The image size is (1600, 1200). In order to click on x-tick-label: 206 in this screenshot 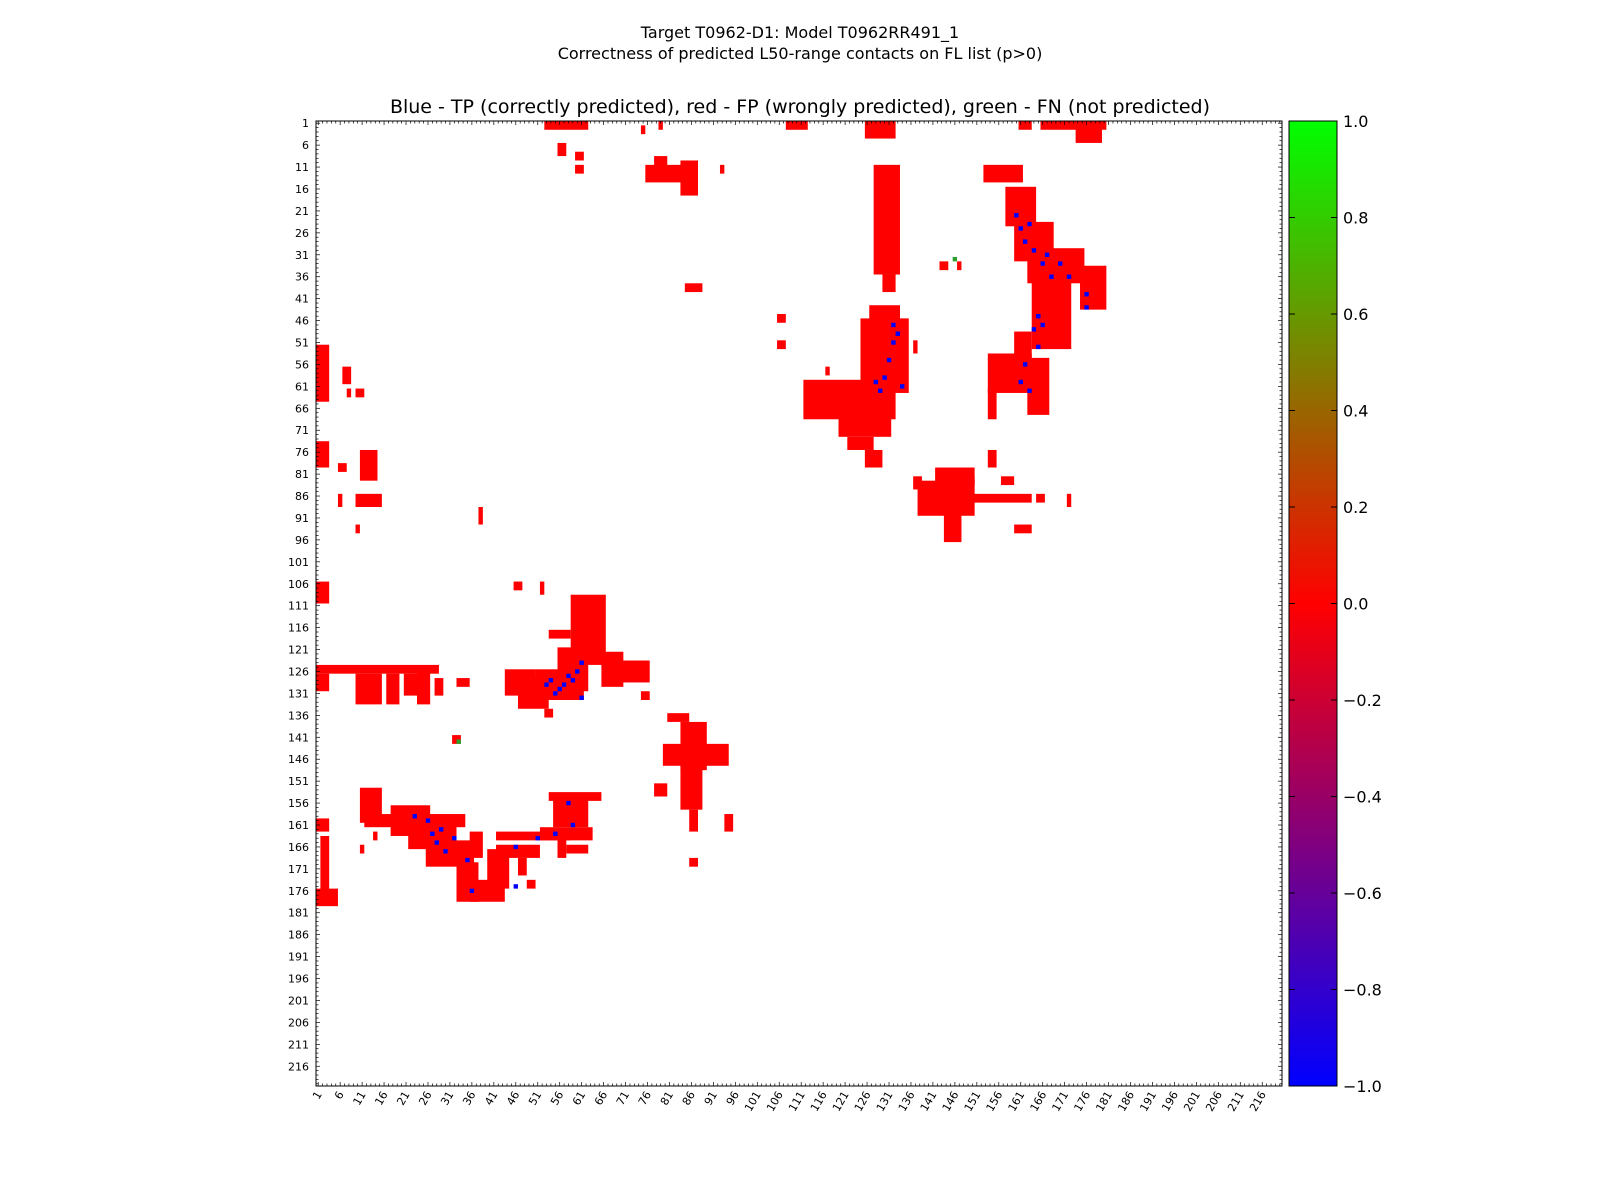, I will do `click(1214, 1101)`.